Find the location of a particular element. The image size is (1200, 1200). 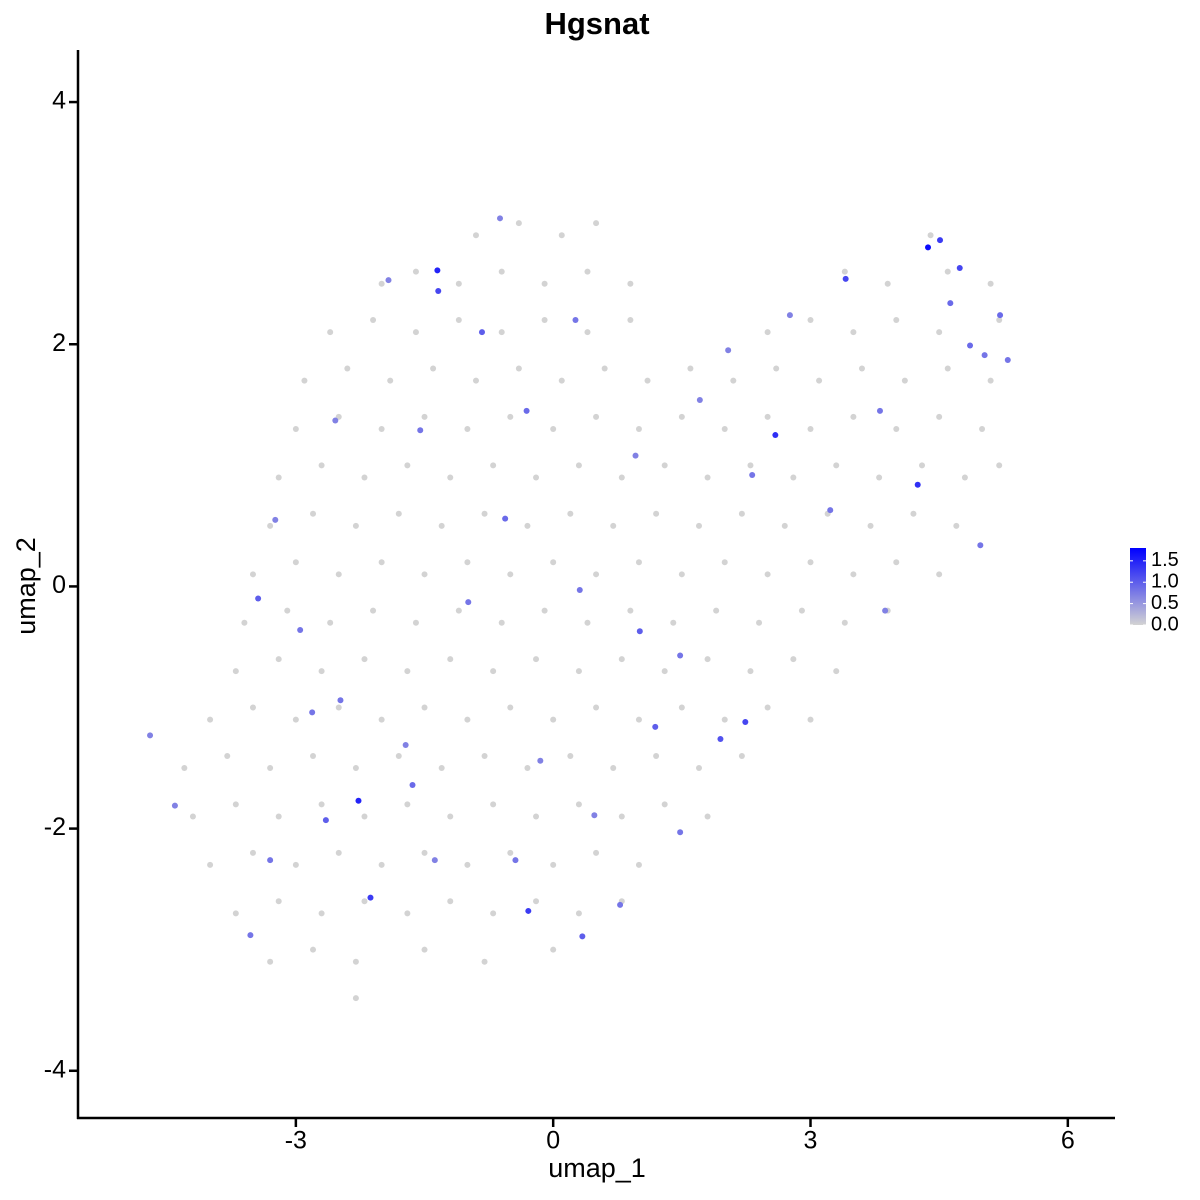

y-tick-label: 4 is located at coordinates (59, 101).